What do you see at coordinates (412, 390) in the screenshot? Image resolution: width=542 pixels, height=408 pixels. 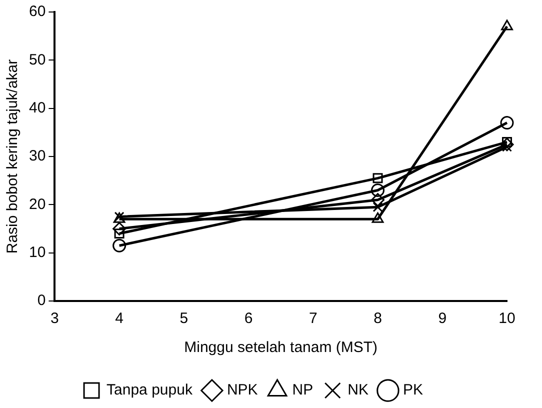 I see `legend-label: PK` at bounding box center [412, 390].